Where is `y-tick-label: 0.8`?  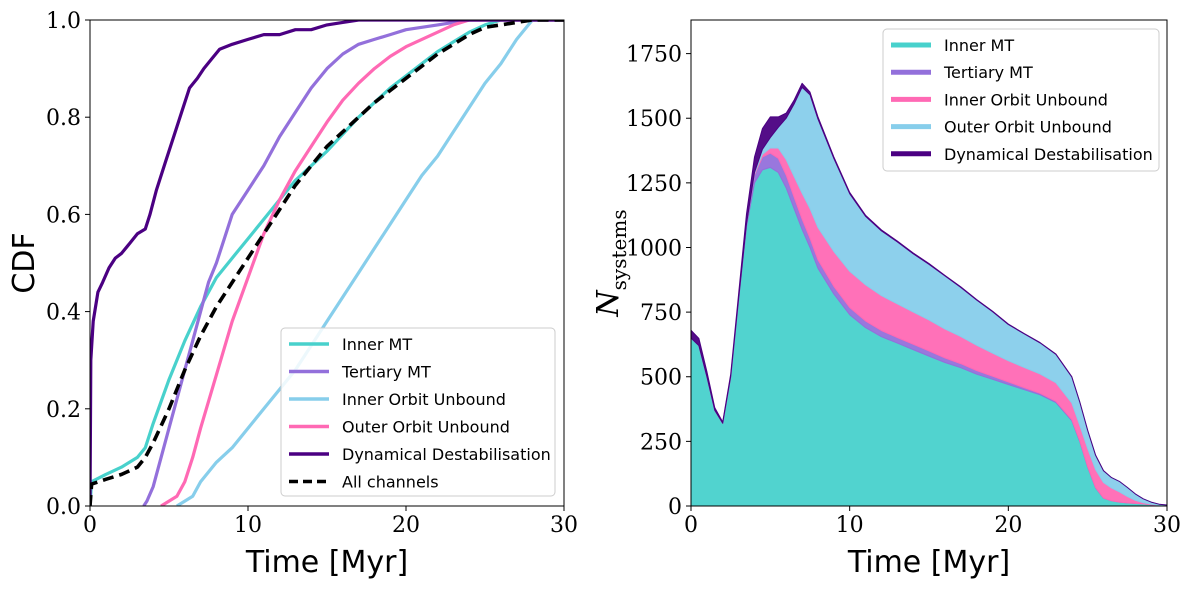 y-tick-label: 0.8 is located at coordinates (63, 118).